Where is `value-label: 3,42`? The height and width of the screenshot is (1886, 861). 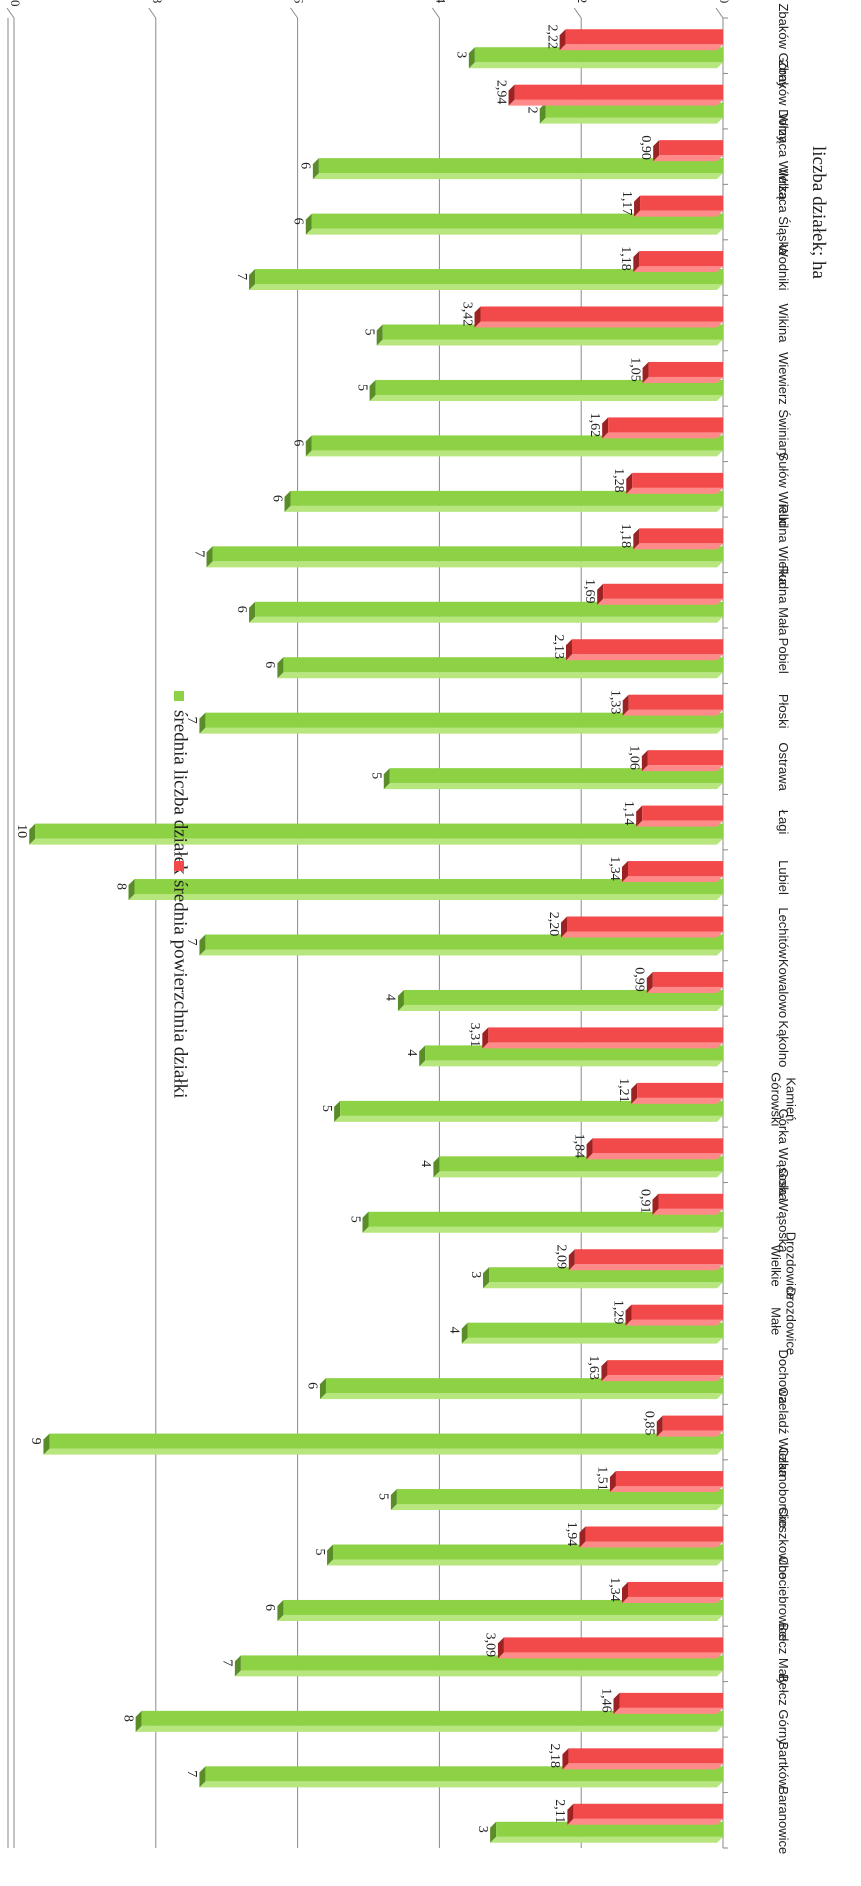 value-label: 3,42 is located at coordinates (466, 314).